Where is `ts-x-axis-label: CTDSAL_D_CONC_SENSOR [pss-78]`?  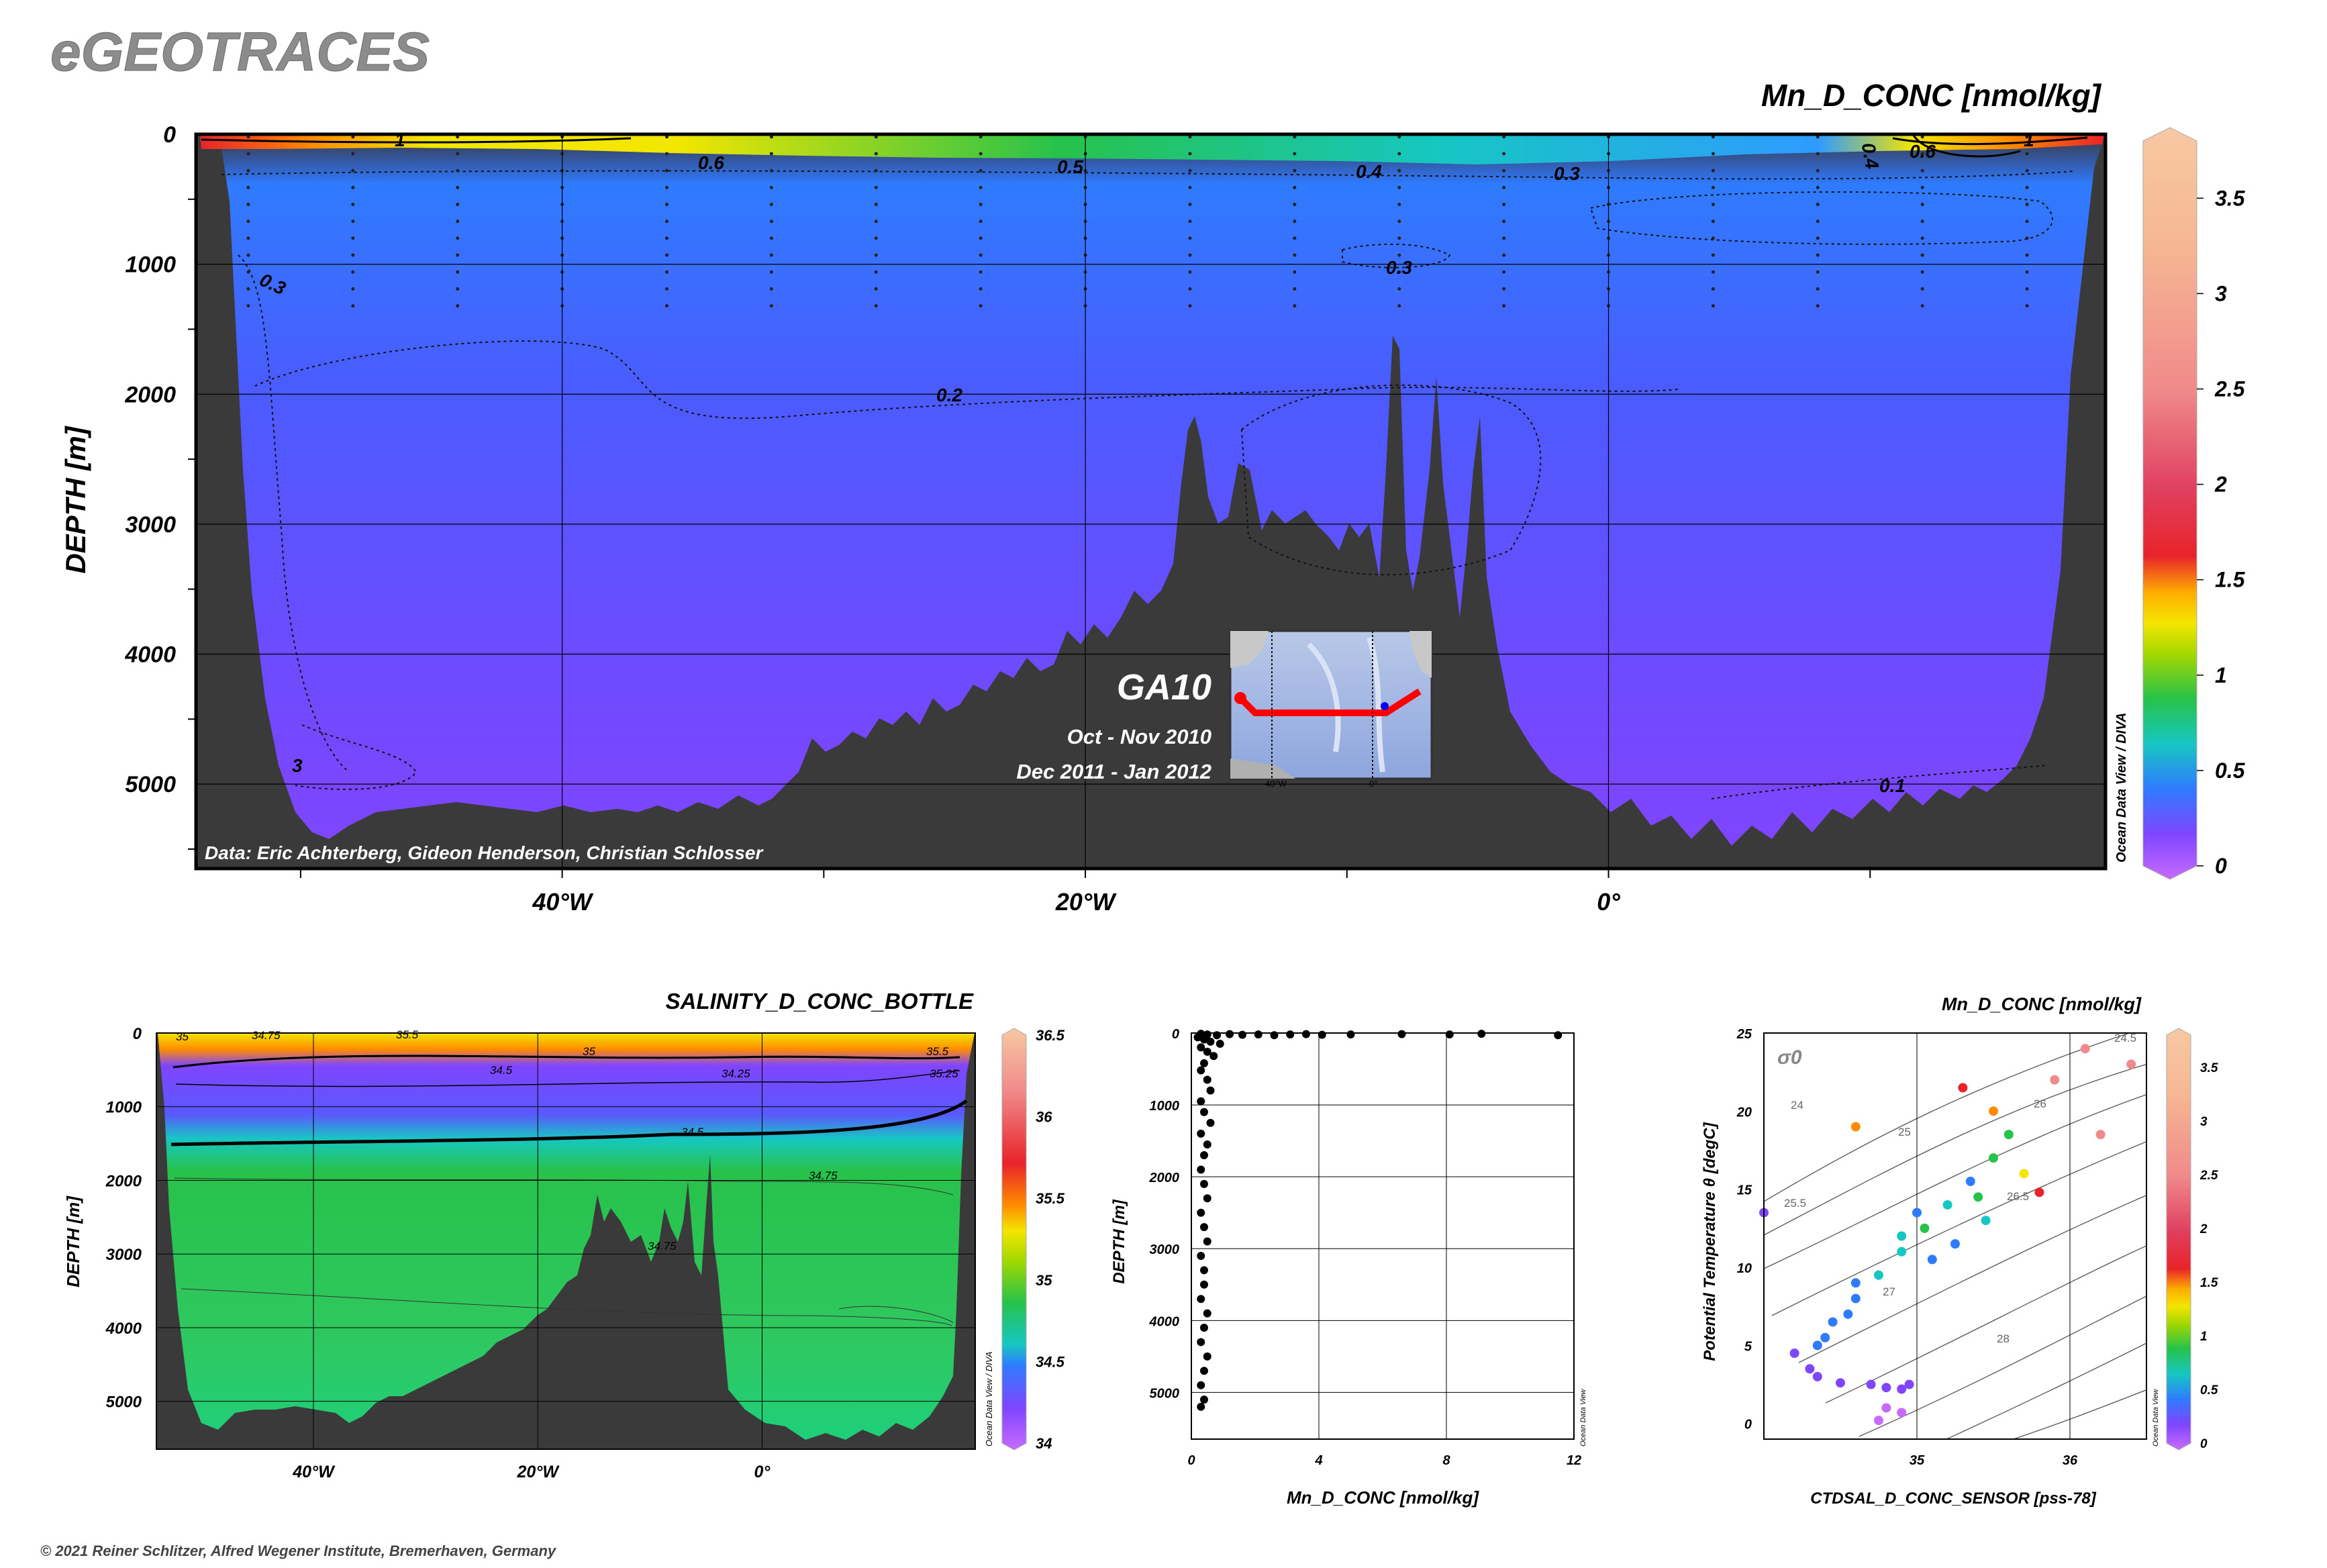 ts-x-axis-label: CTDSAL_D_CONC_SENSOR [pss-78] is located at coordinates (1953, 1498).